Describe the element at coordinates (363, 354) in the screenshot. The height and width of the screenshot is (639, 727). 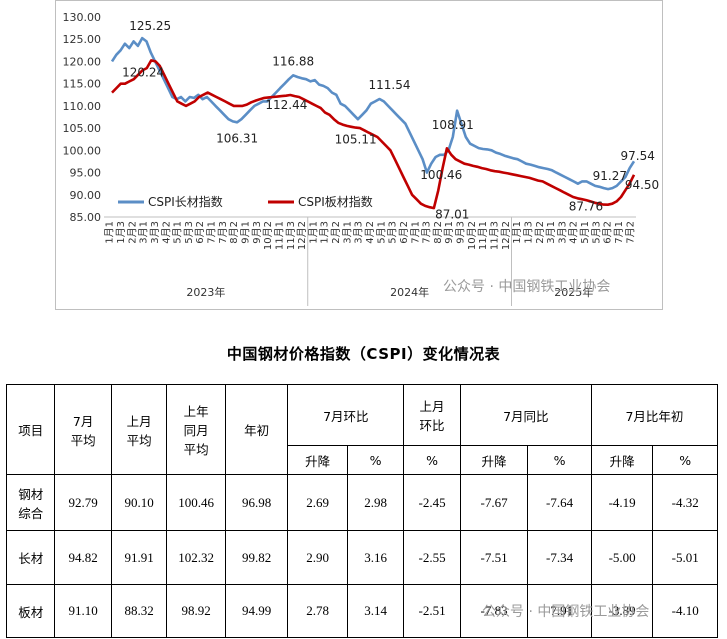
I see `table-title: 中国钢材价格指数（CSPI）变化情况表` at that location.